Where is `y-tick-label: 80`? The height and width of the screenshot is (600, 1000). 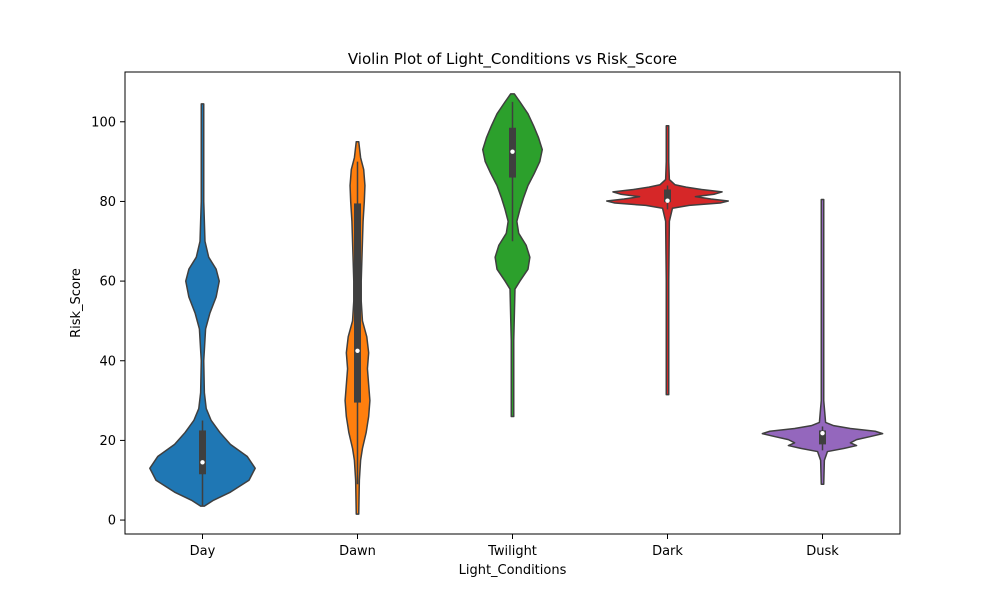 y-tick-label: 80 is located at coordinates (107, 202).